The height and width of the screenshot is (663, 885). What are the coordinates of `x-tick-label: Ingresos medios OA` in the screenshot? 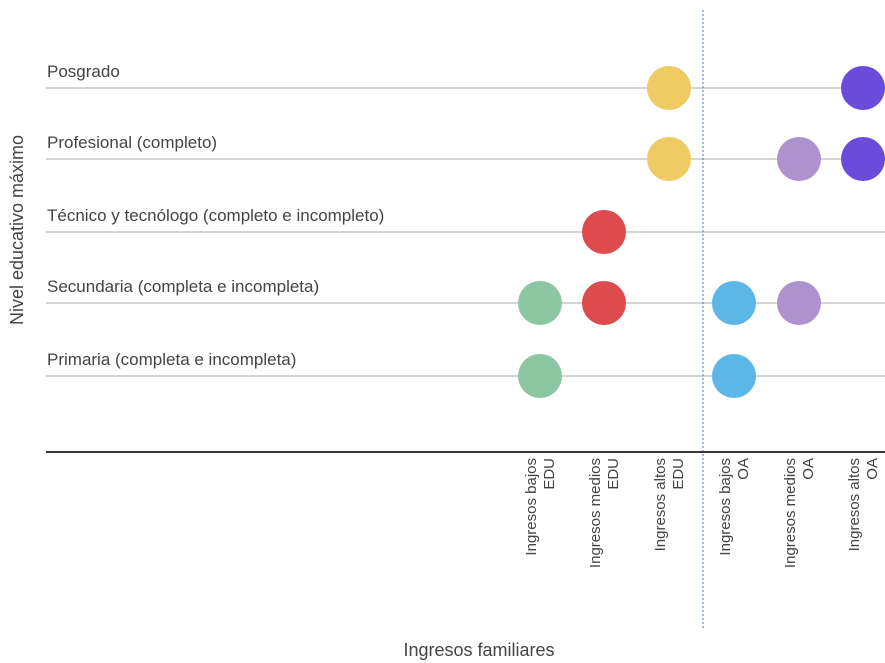 It's located at (799, 513).